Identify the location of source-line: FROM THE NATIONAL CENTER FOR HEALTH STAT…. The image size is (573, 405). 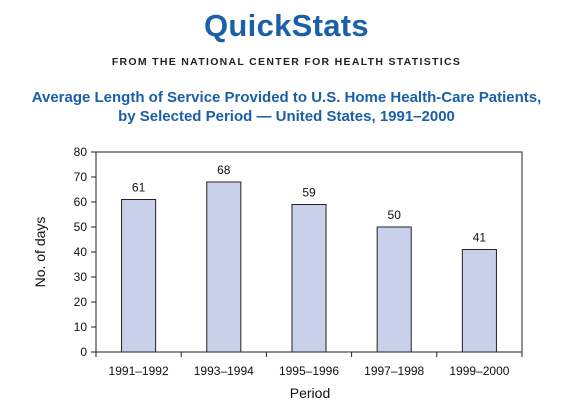
(286, 62).